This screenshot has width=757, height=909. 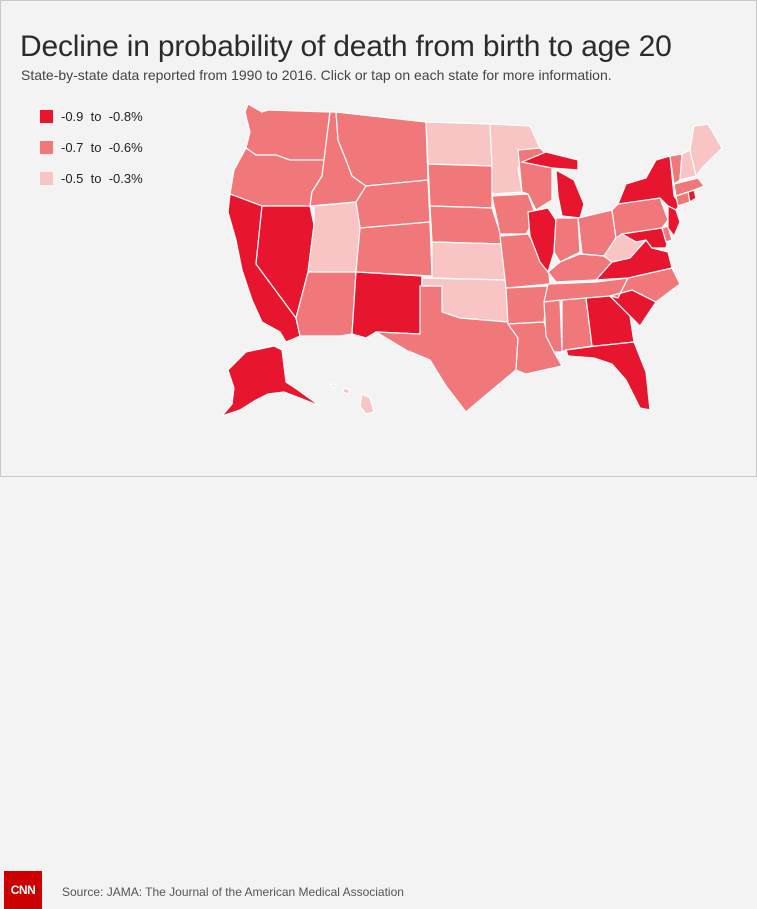 What do you see at coordinates (706, 150) in the screenshot?
I see `state-maine` at bounding box center [706, 150].